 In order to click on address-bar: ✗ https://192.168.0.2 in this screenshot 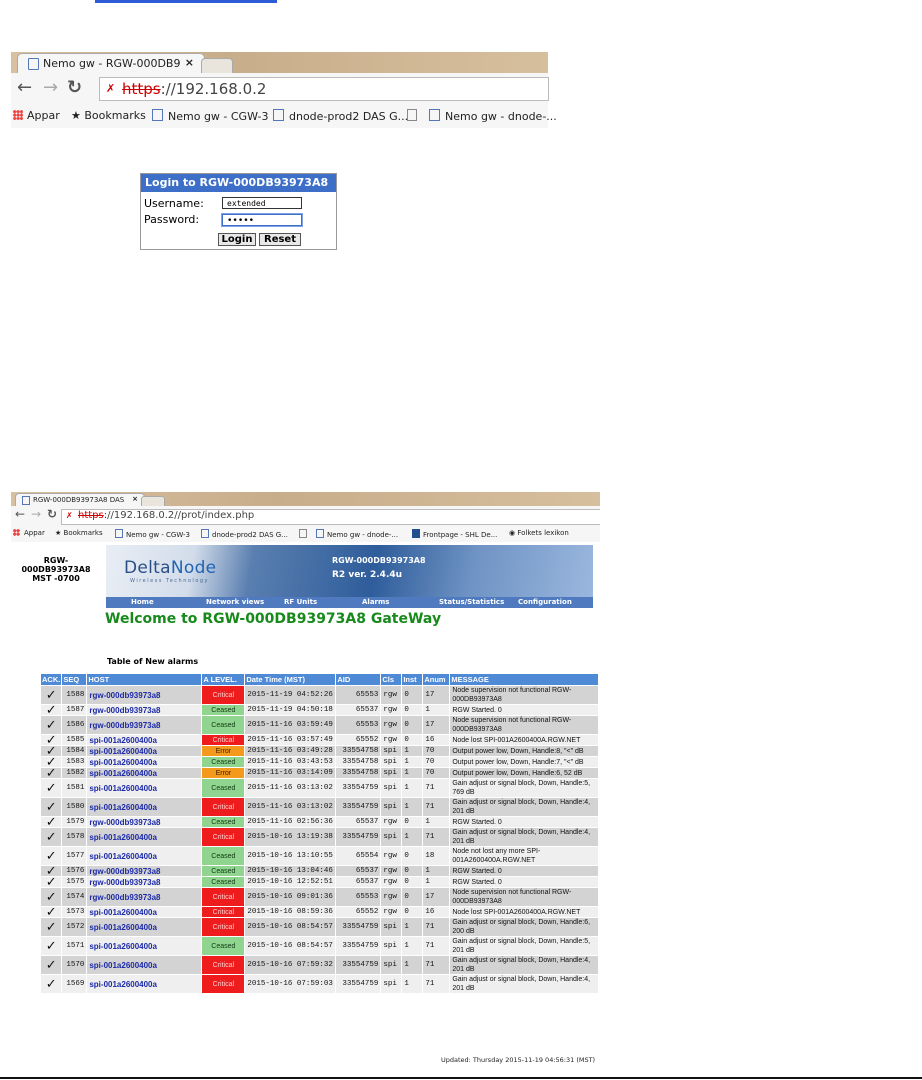, I will do `click(324, 89)`.